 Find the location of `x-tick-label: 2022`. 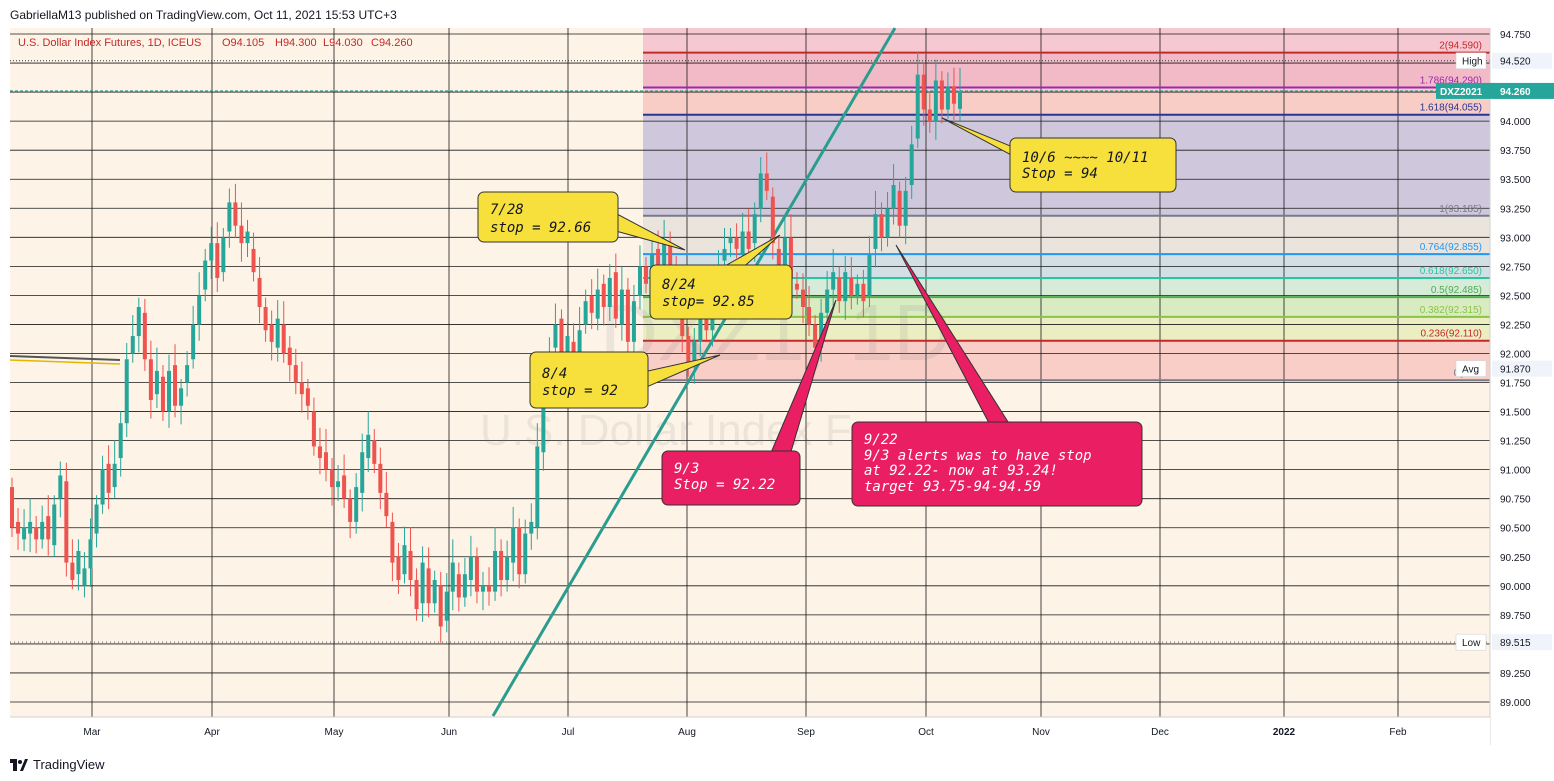

x-tick-label: 2022 is located at coordinates (1284, 732).